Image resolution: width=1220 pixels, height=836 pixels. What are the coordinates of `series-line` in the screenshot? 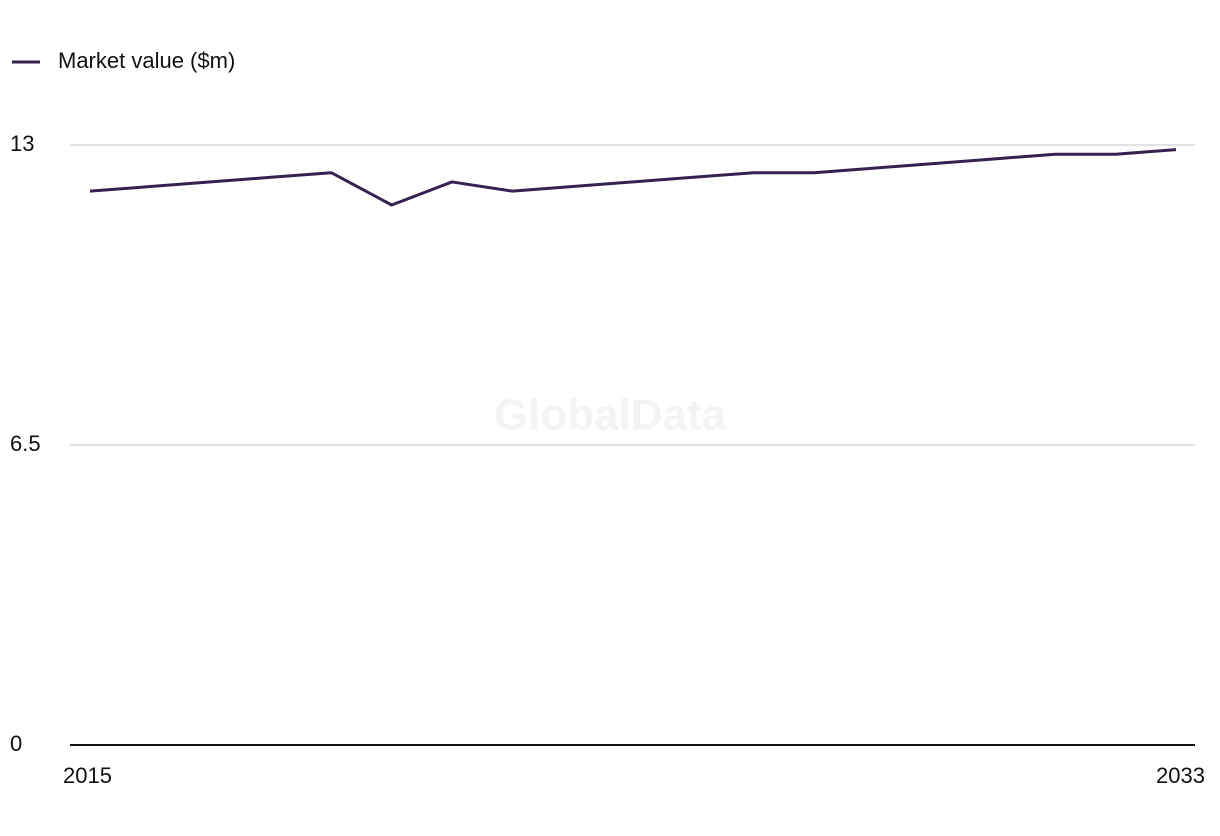 It's located at (633, 177).